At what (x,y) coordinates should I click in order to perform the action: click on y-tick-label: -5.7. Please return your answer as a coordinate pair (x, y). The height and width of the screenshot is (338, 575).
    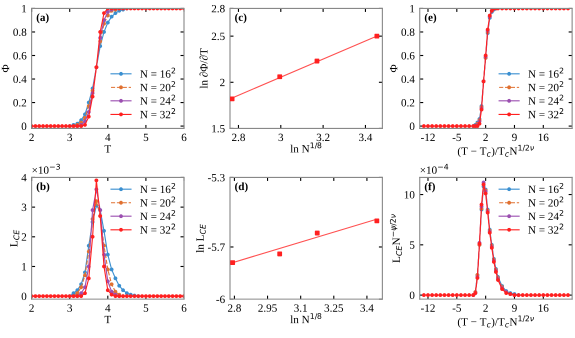
    Looking at the image, I should click on (216, 247).